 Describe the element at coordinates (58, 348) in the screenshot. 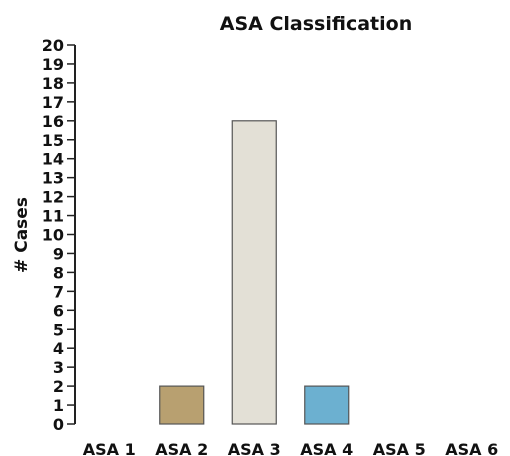

I see `y-tick-label: 4` at that location.